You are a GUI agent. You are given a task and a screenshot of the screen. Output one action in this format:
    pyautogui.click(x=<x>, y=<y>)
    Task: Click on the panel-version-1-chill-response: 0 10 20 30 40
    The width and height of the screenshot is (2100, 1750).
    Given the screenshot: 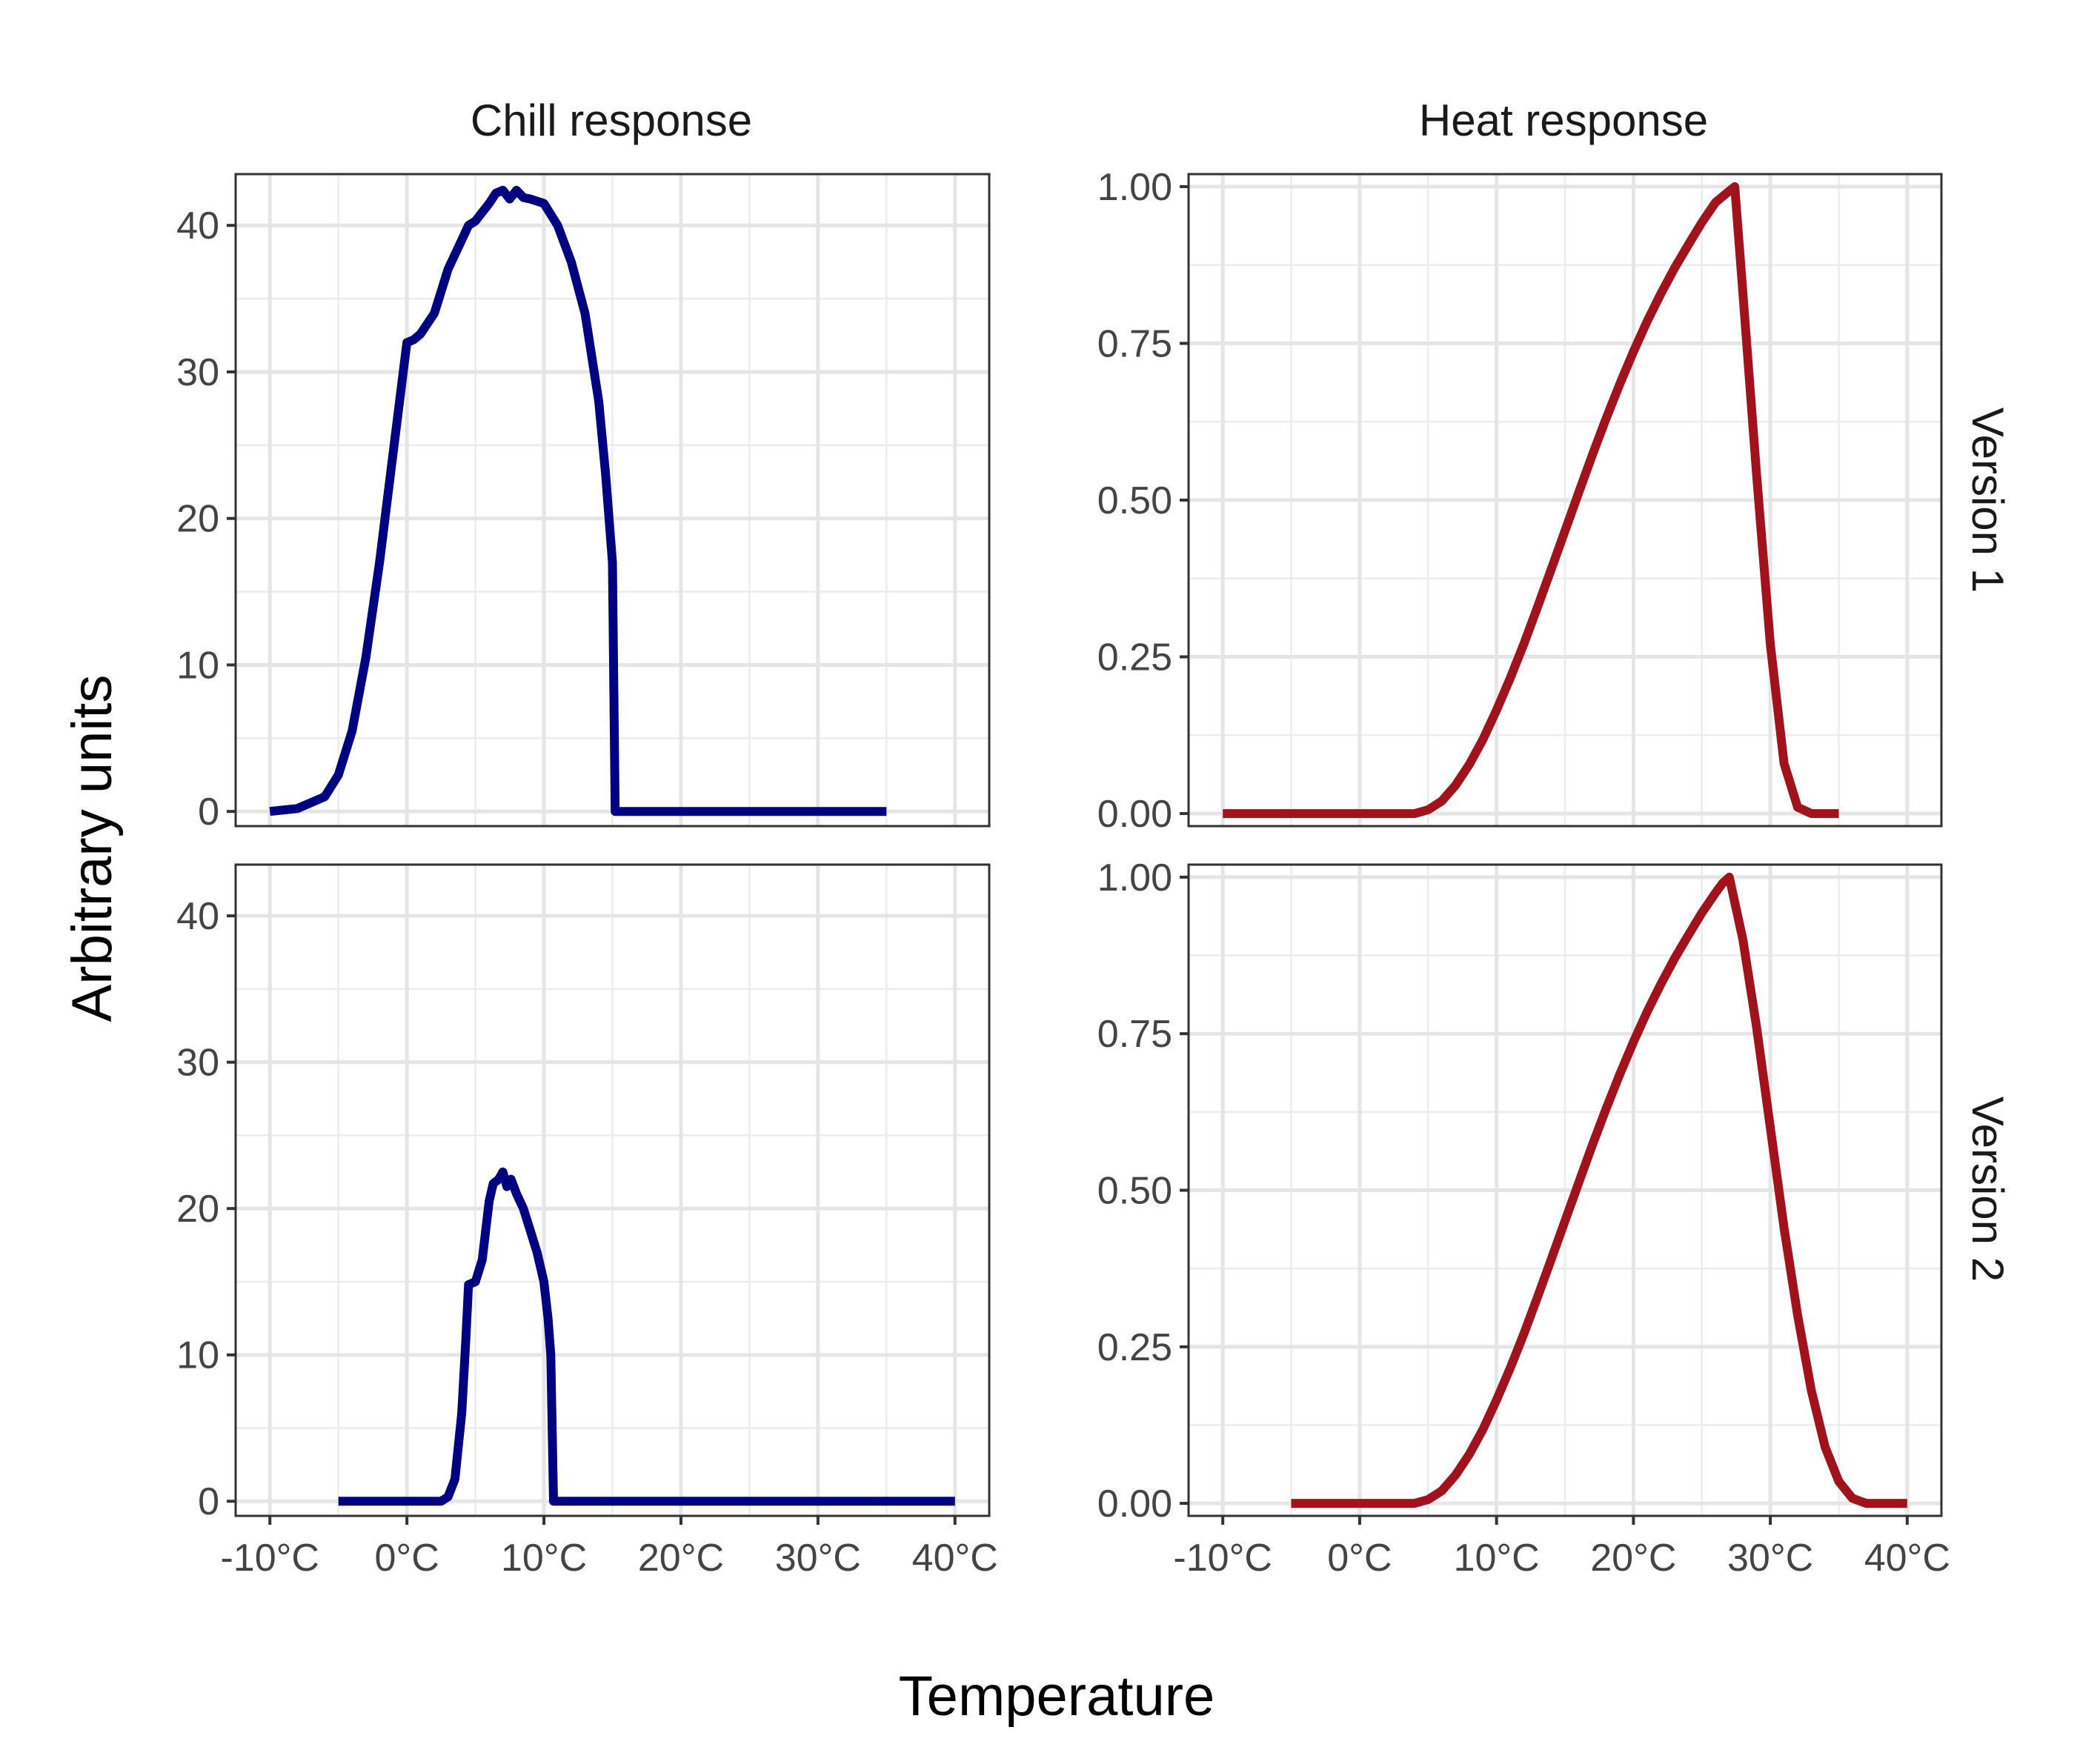 What is the action you would take?
    pyautogui.click(x=584, y=503)
    